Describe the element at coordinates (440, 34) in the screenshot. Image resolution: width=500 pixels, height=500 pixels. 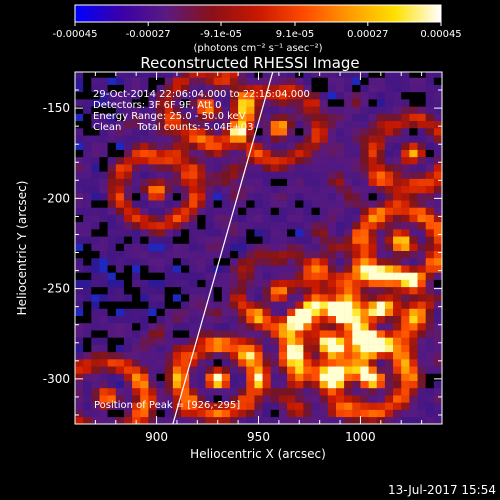
I see `colorbar-tick-label: 0.00045` at that location.